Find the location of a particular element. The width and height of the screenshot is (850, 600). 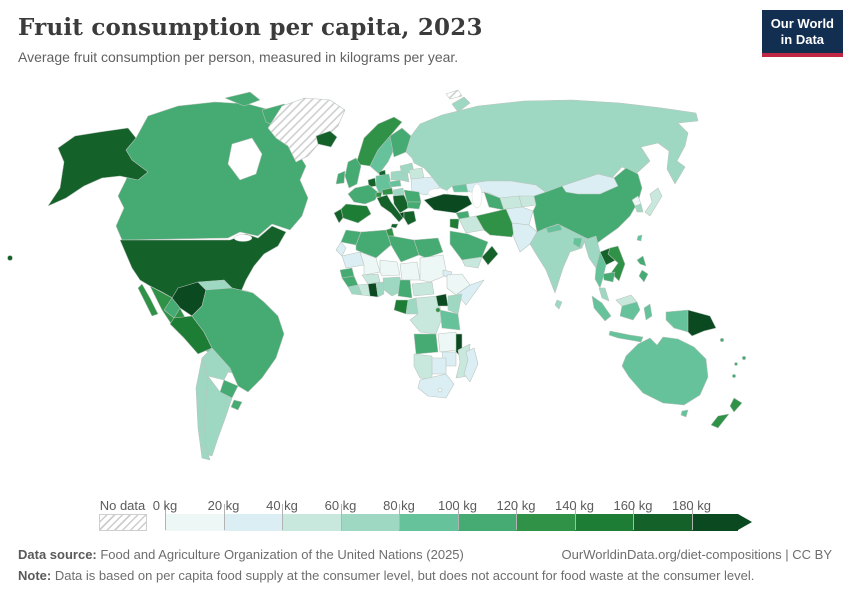

country-south-korea is located at coordinates (639, 208).